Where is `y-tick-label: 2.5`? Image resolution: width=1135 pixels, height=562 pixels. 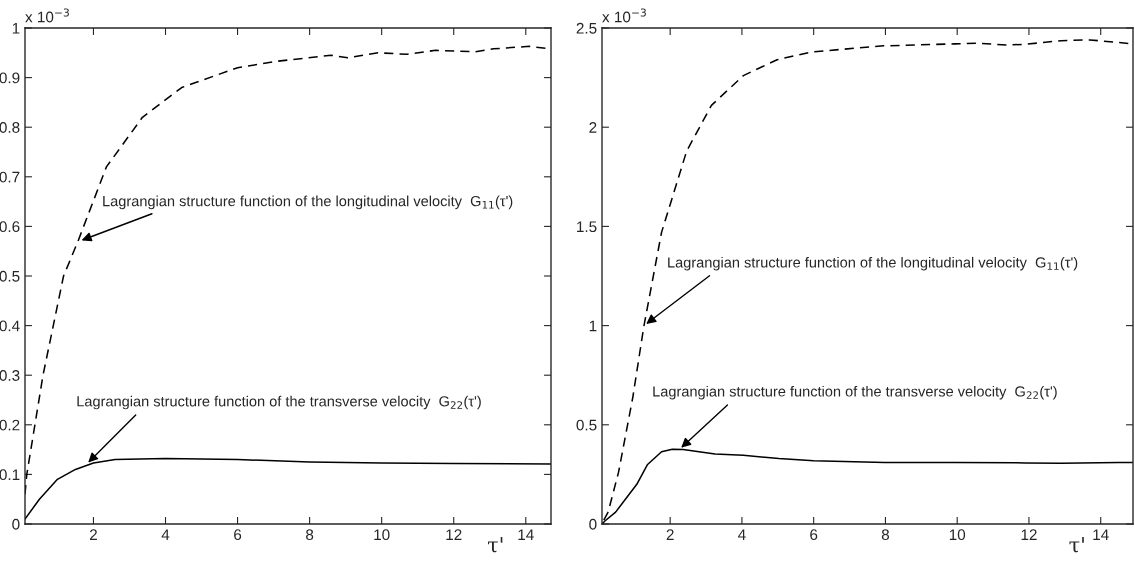
y-tick-label: 2.5 is located at coordinates (586, 28).